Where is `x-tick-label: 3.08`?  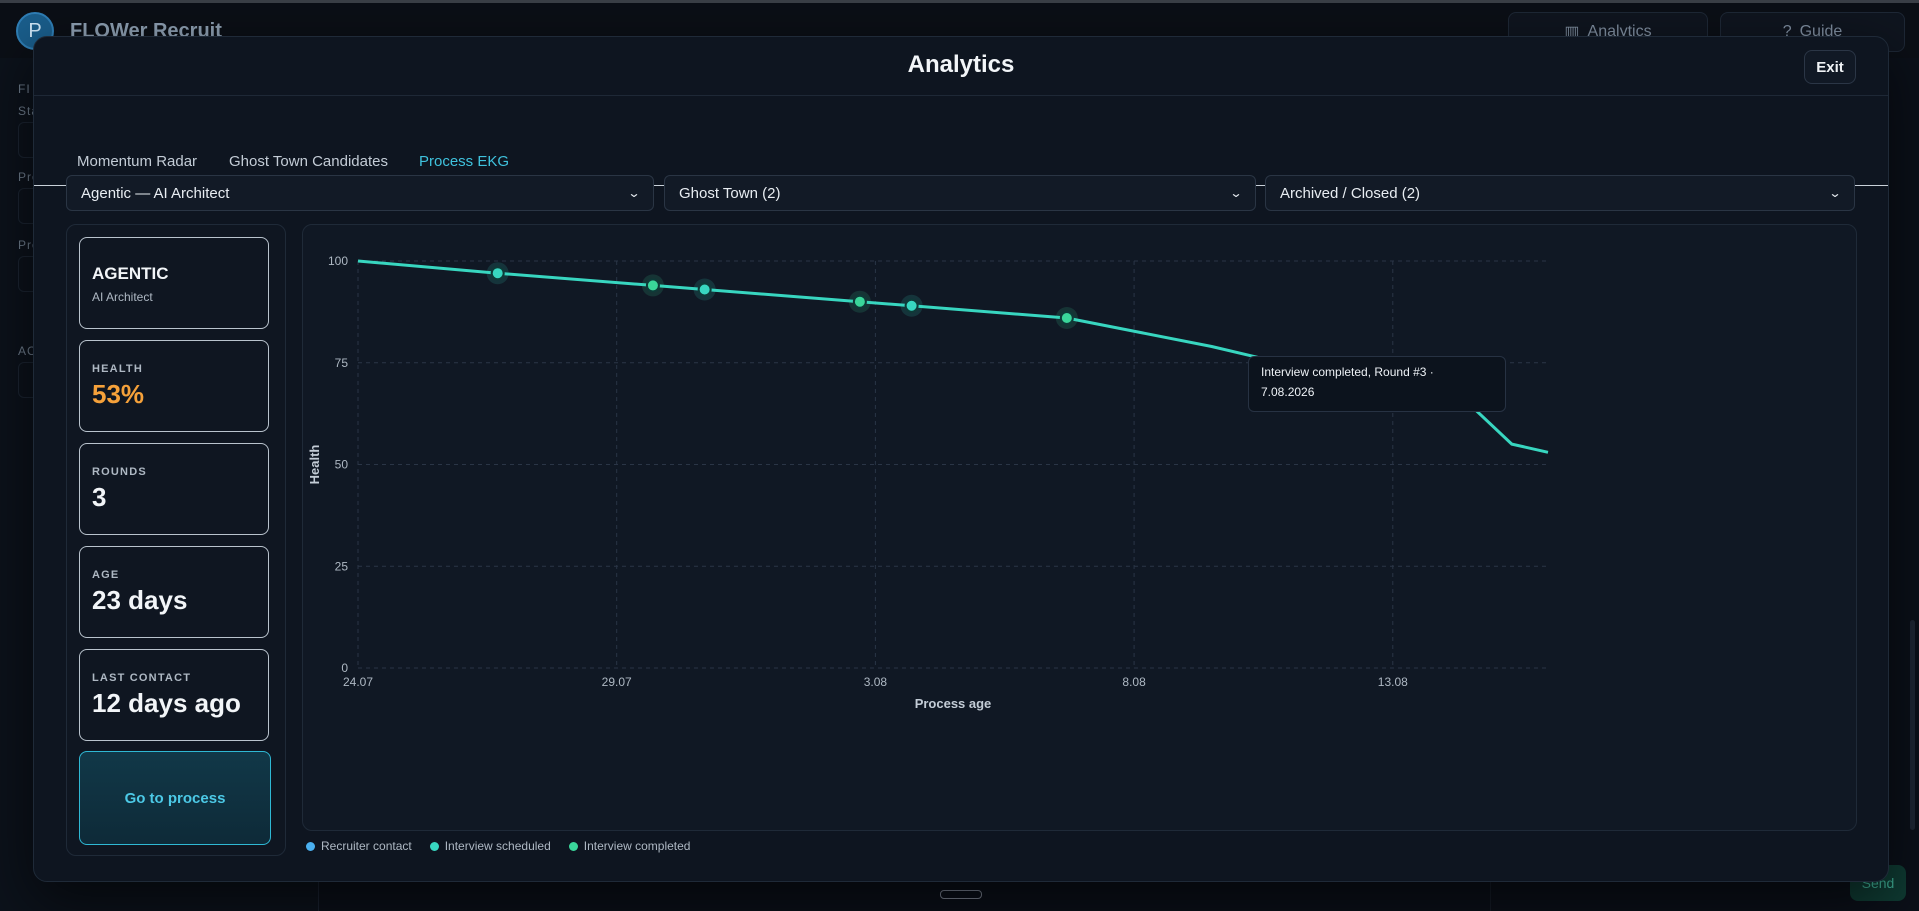 x-tick-label: 3.08 is located at coordinates (876, 682).